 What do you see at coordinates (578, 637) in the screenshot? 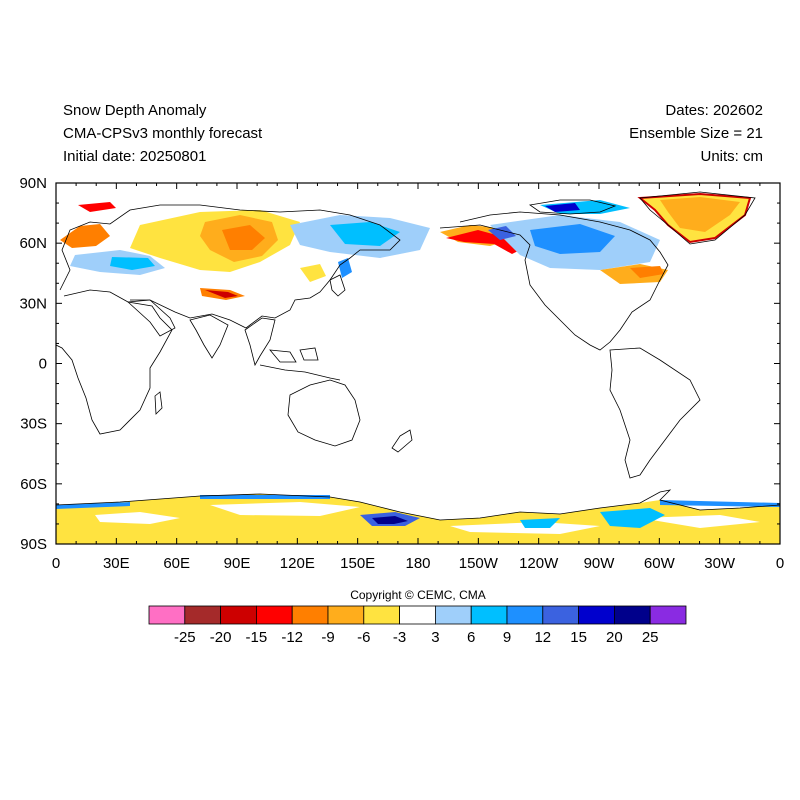
I see `legend-label: 15` at bounding box center [578, 637].